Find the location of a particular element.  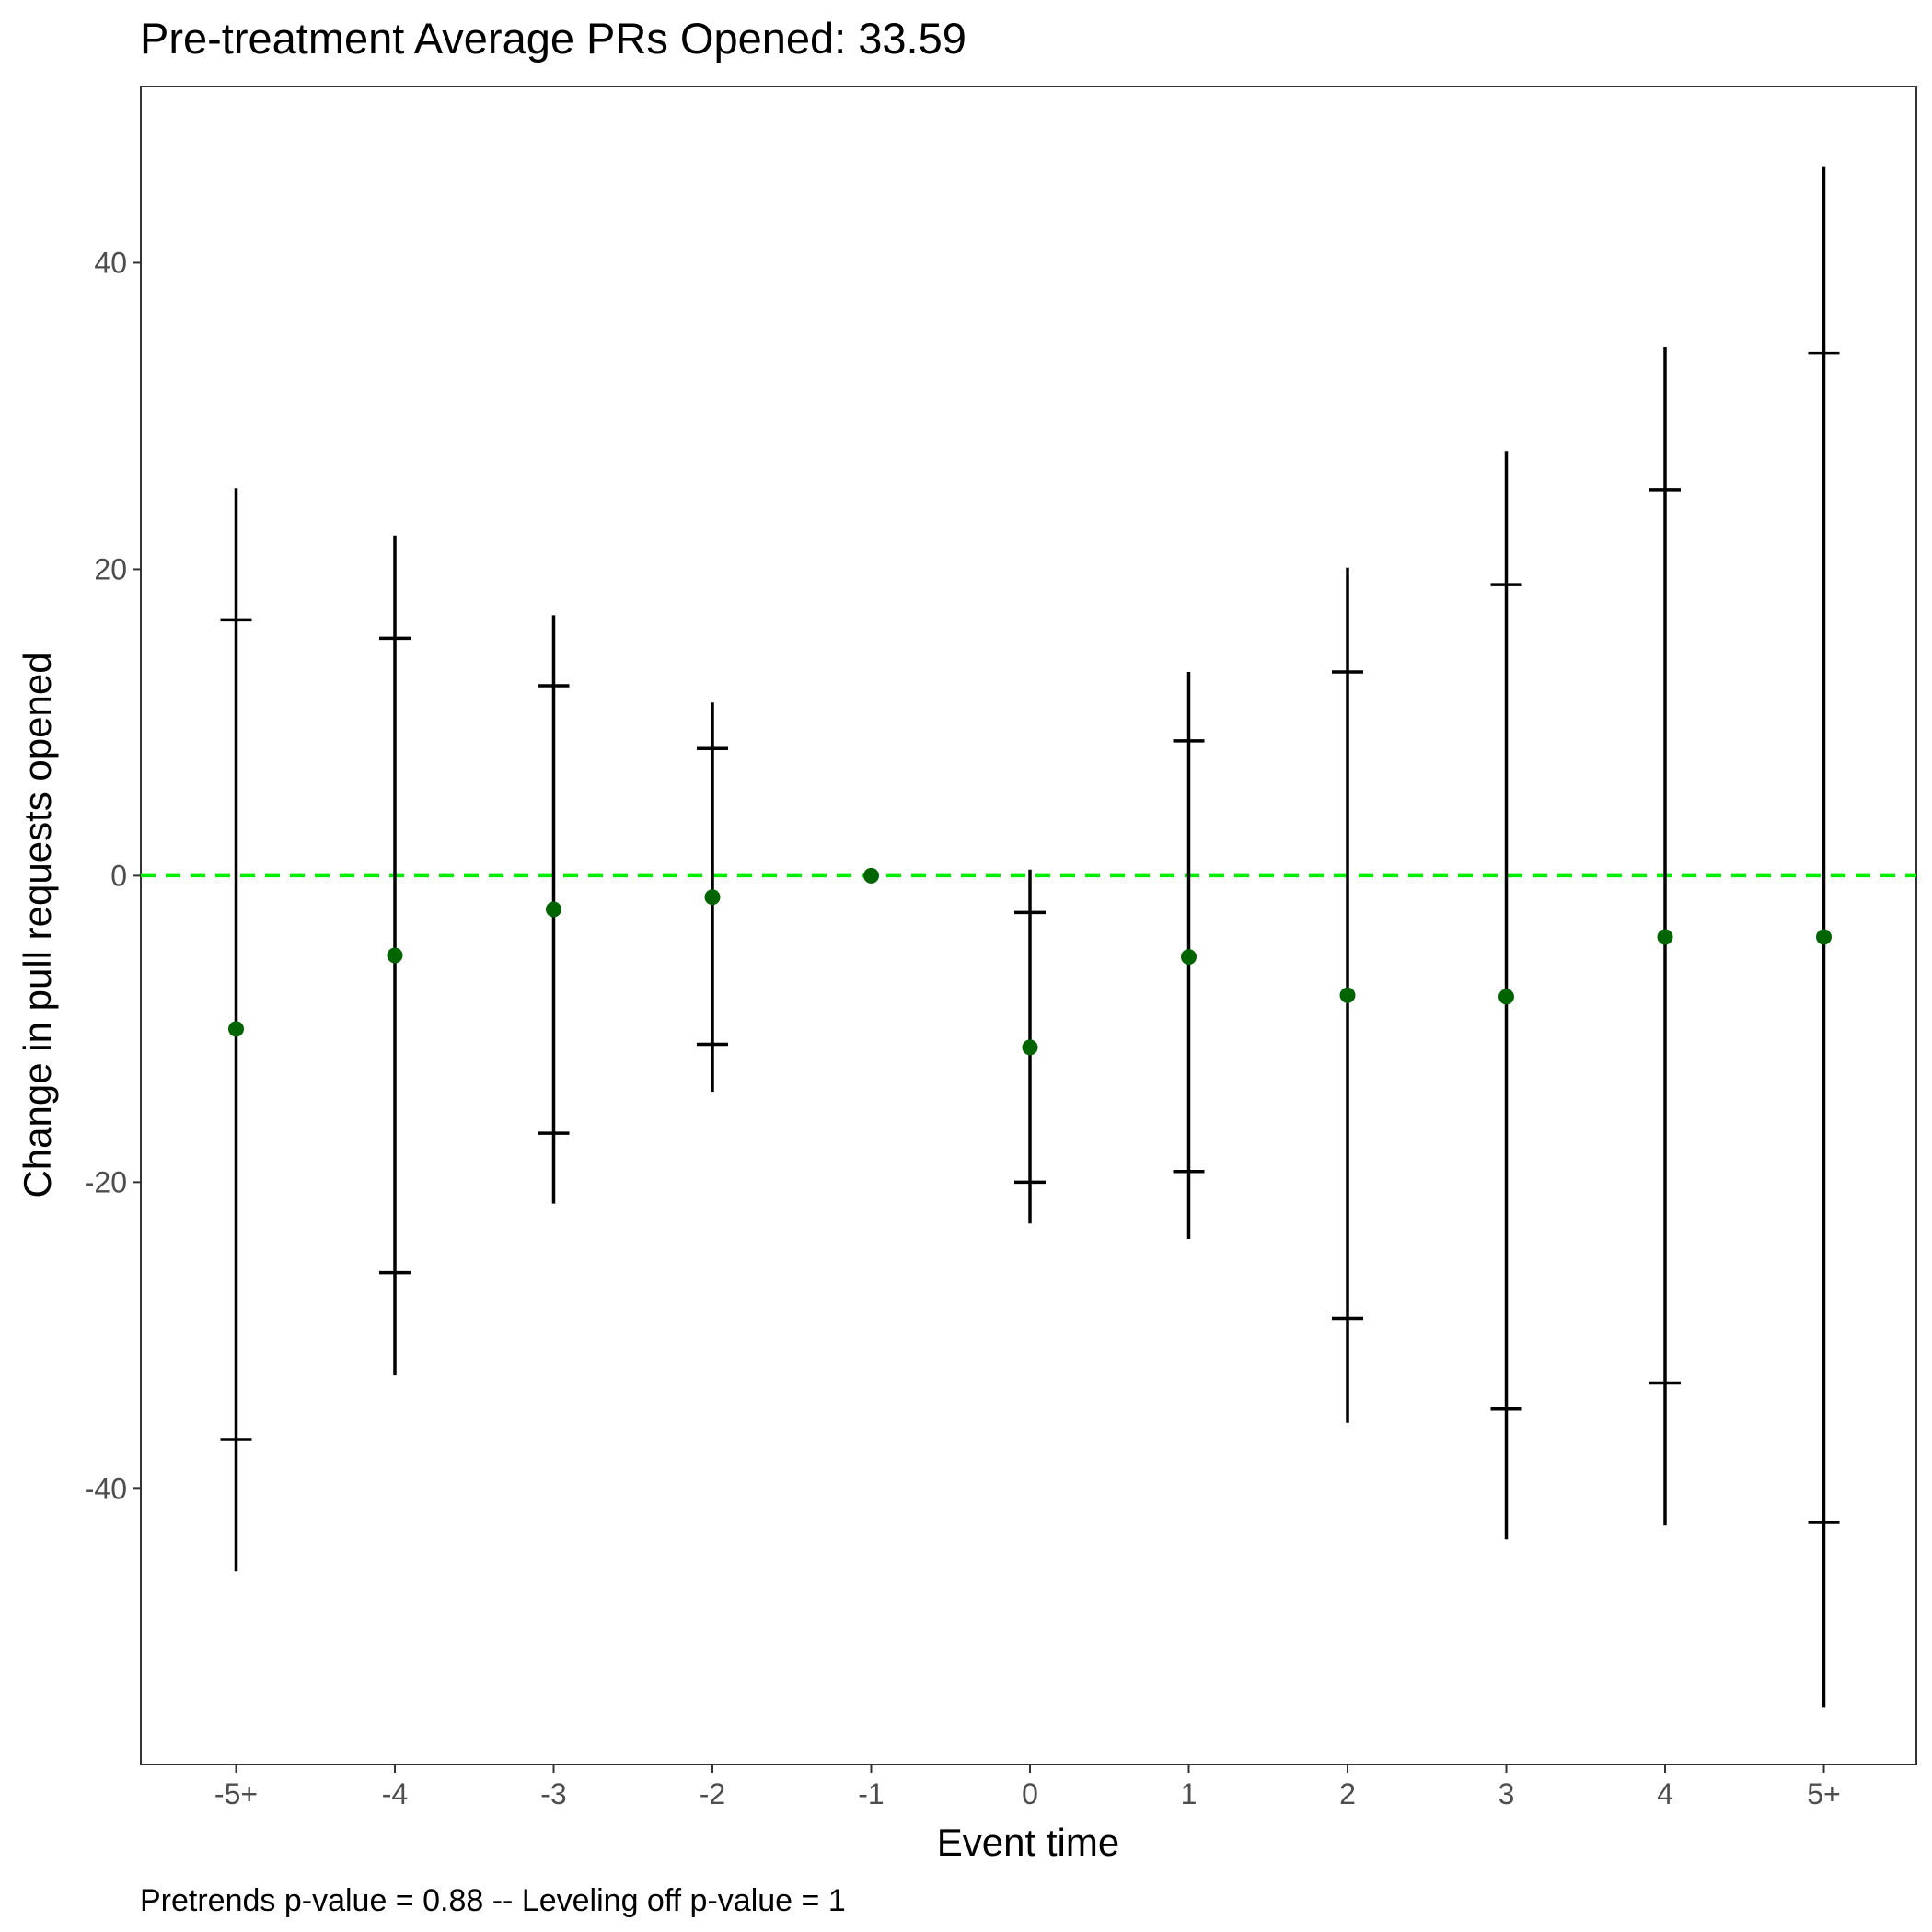

y-axis-title: Change in pull requests opened is located at coordinates (38, 925).